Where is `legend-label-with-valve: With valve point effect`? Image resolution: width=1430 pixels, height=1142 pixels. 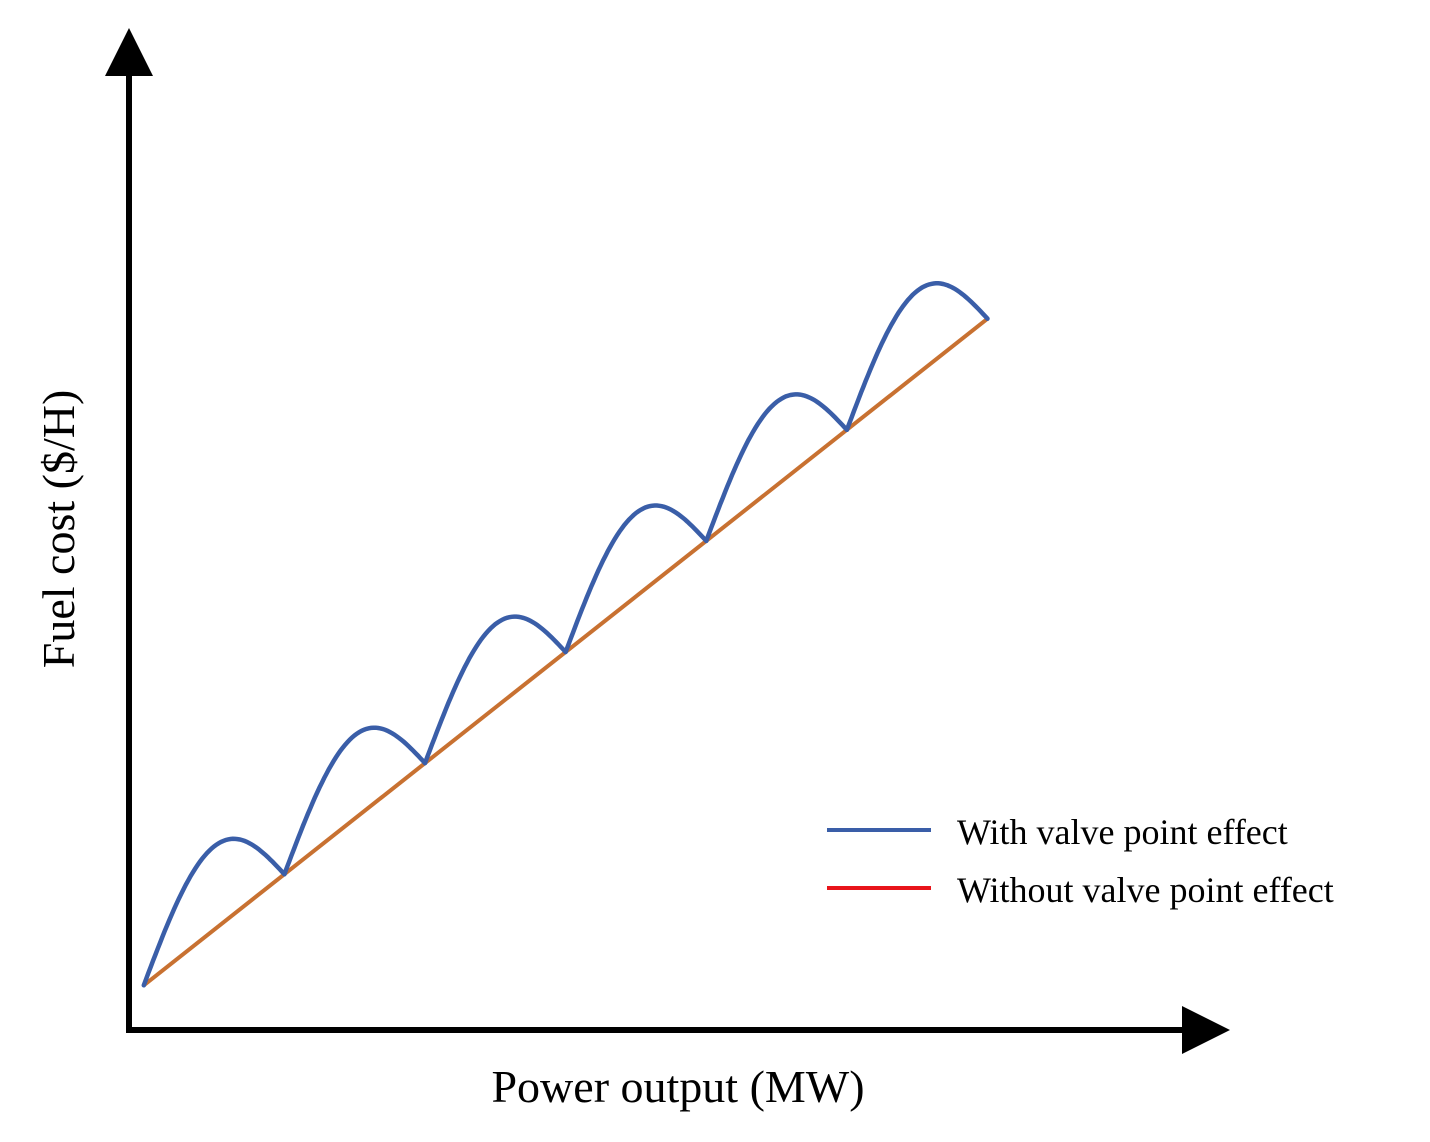 legend-label-with-valve: With valve point effect is located at coordinates (1122, 832).